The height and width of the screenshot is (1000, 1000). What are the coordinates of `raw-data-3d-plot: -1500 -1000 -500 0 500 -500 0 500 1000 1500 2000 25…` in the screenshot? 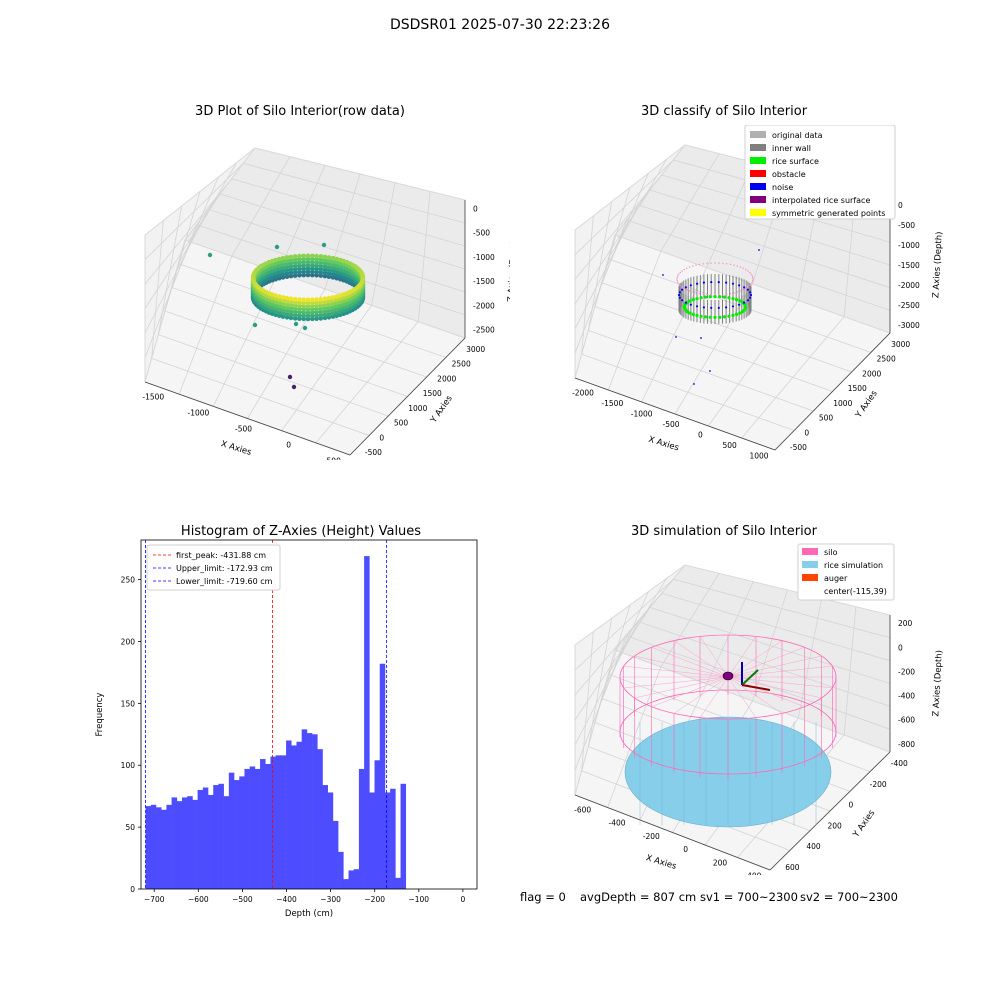 It's located at (326, 303).